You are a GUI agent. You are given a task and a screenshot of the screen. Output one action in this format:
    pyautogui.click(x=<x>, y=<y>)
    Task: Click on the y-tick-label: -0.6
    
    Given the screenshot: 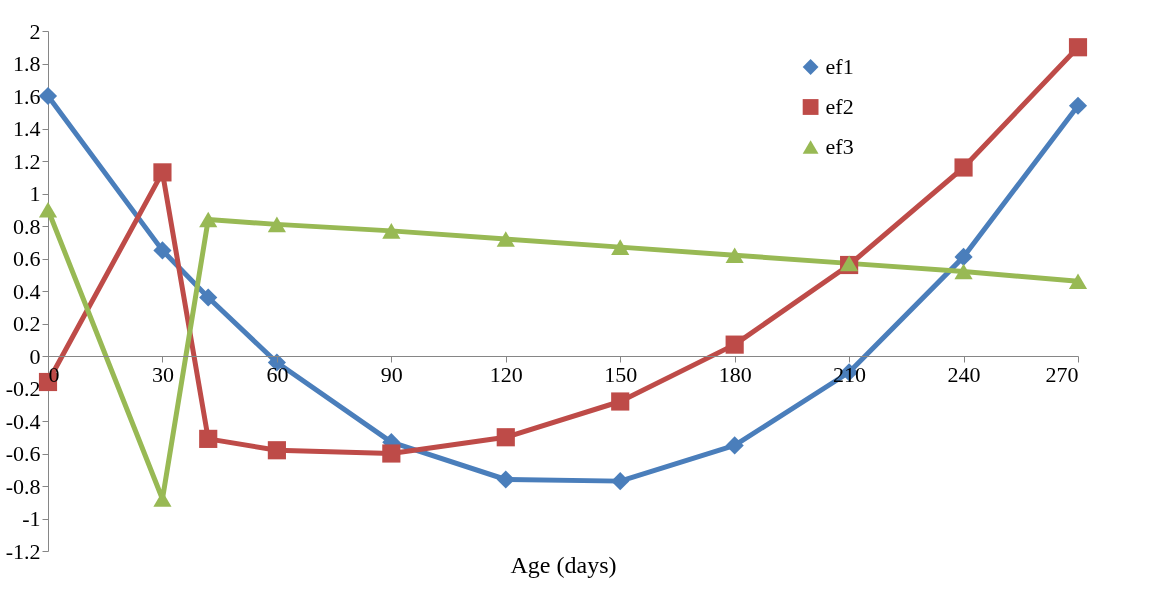 What is the action you would take?
    pyautogui.click(x=23, y=453)
    